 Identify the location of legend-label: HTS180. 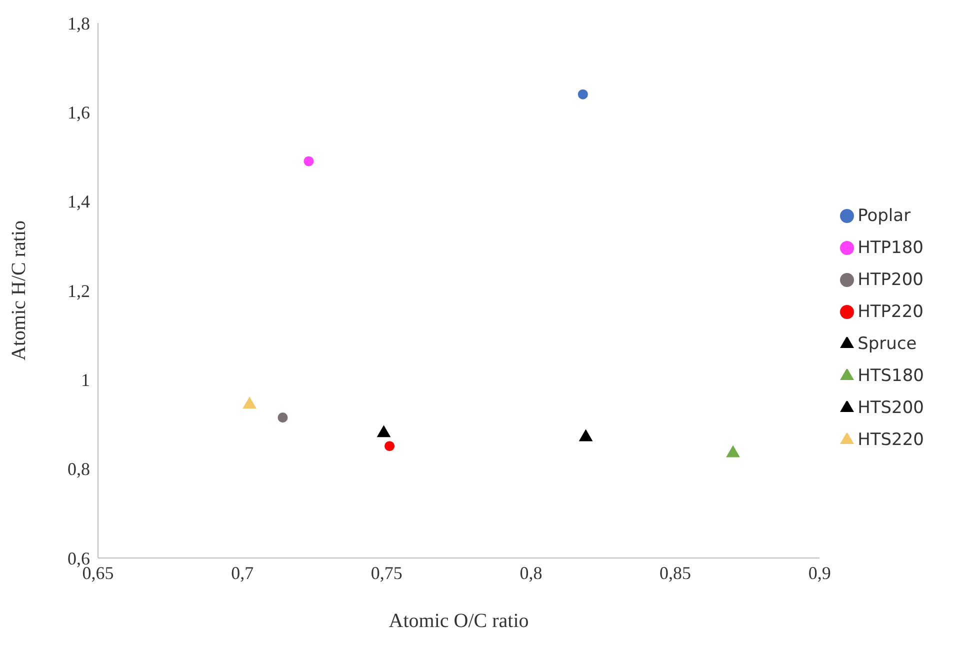
(891, 376).